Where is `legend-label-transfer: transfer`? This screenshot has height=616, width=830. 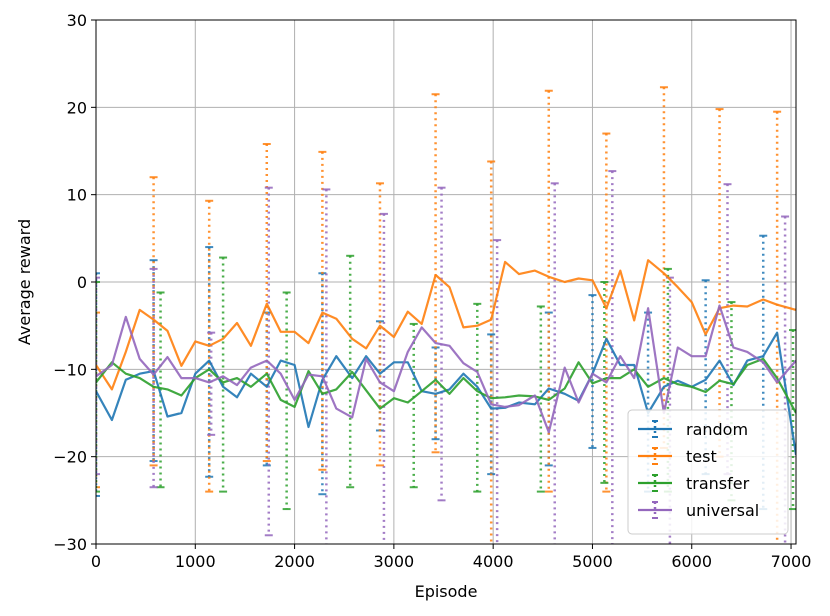 legend-label-transfer: transfer is located at coordinates (718, 483).